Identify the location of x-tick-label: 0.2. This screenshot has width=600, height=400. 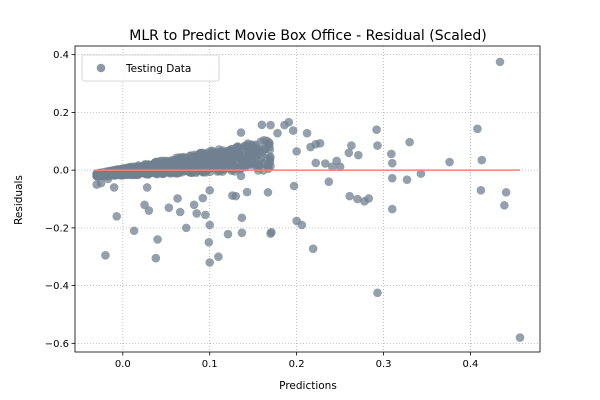
(297, 364).